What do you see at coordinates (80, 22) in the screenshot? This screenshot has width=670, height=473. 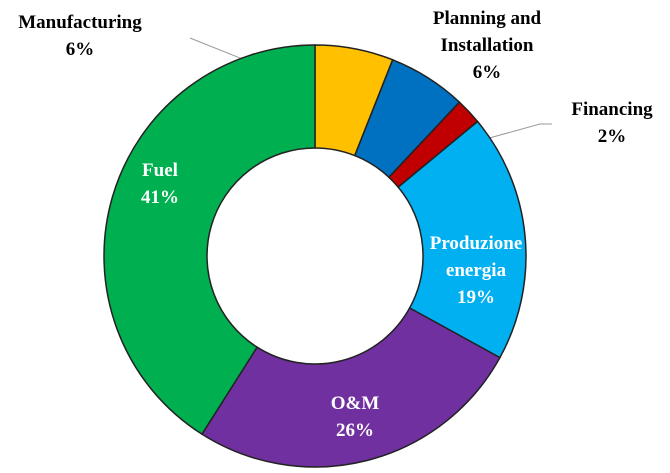 I see `slice-name: Manufacturing` at bounding box center [80, 22].